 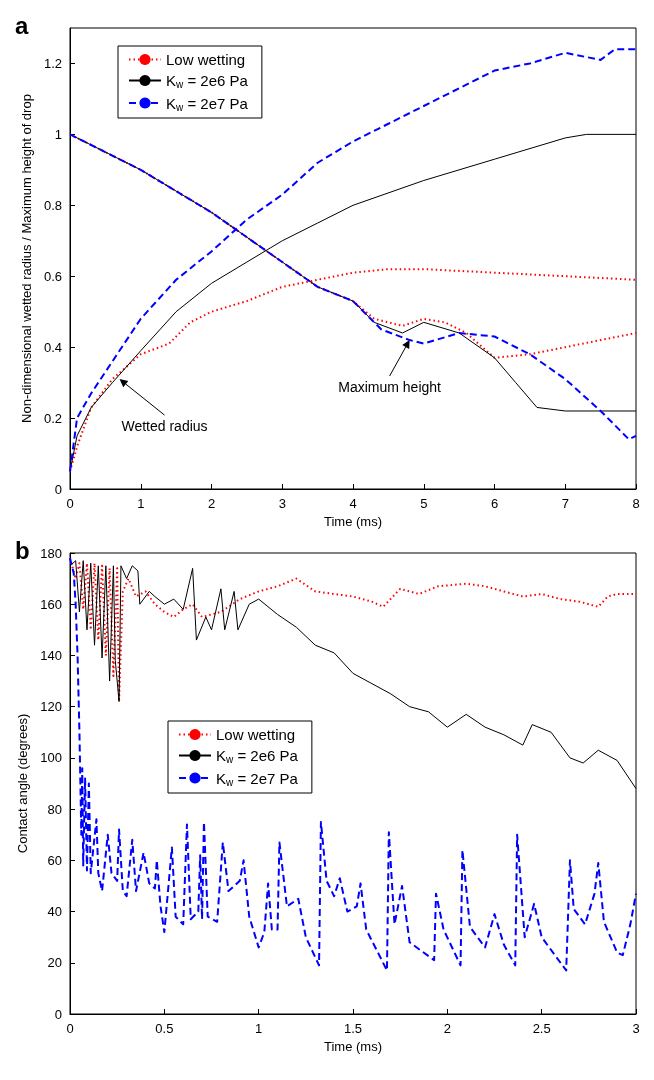 I want to click on annotation: Wetted radius, so click(x=164, y=426).